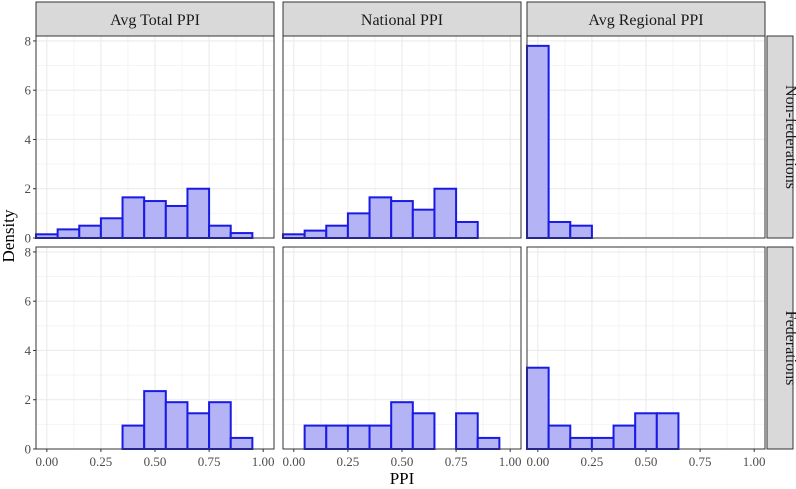 The height and width of the screenshot is (489, 796). I want to click on panel-non-federations-avg-total-ppi, so click(155, 137).